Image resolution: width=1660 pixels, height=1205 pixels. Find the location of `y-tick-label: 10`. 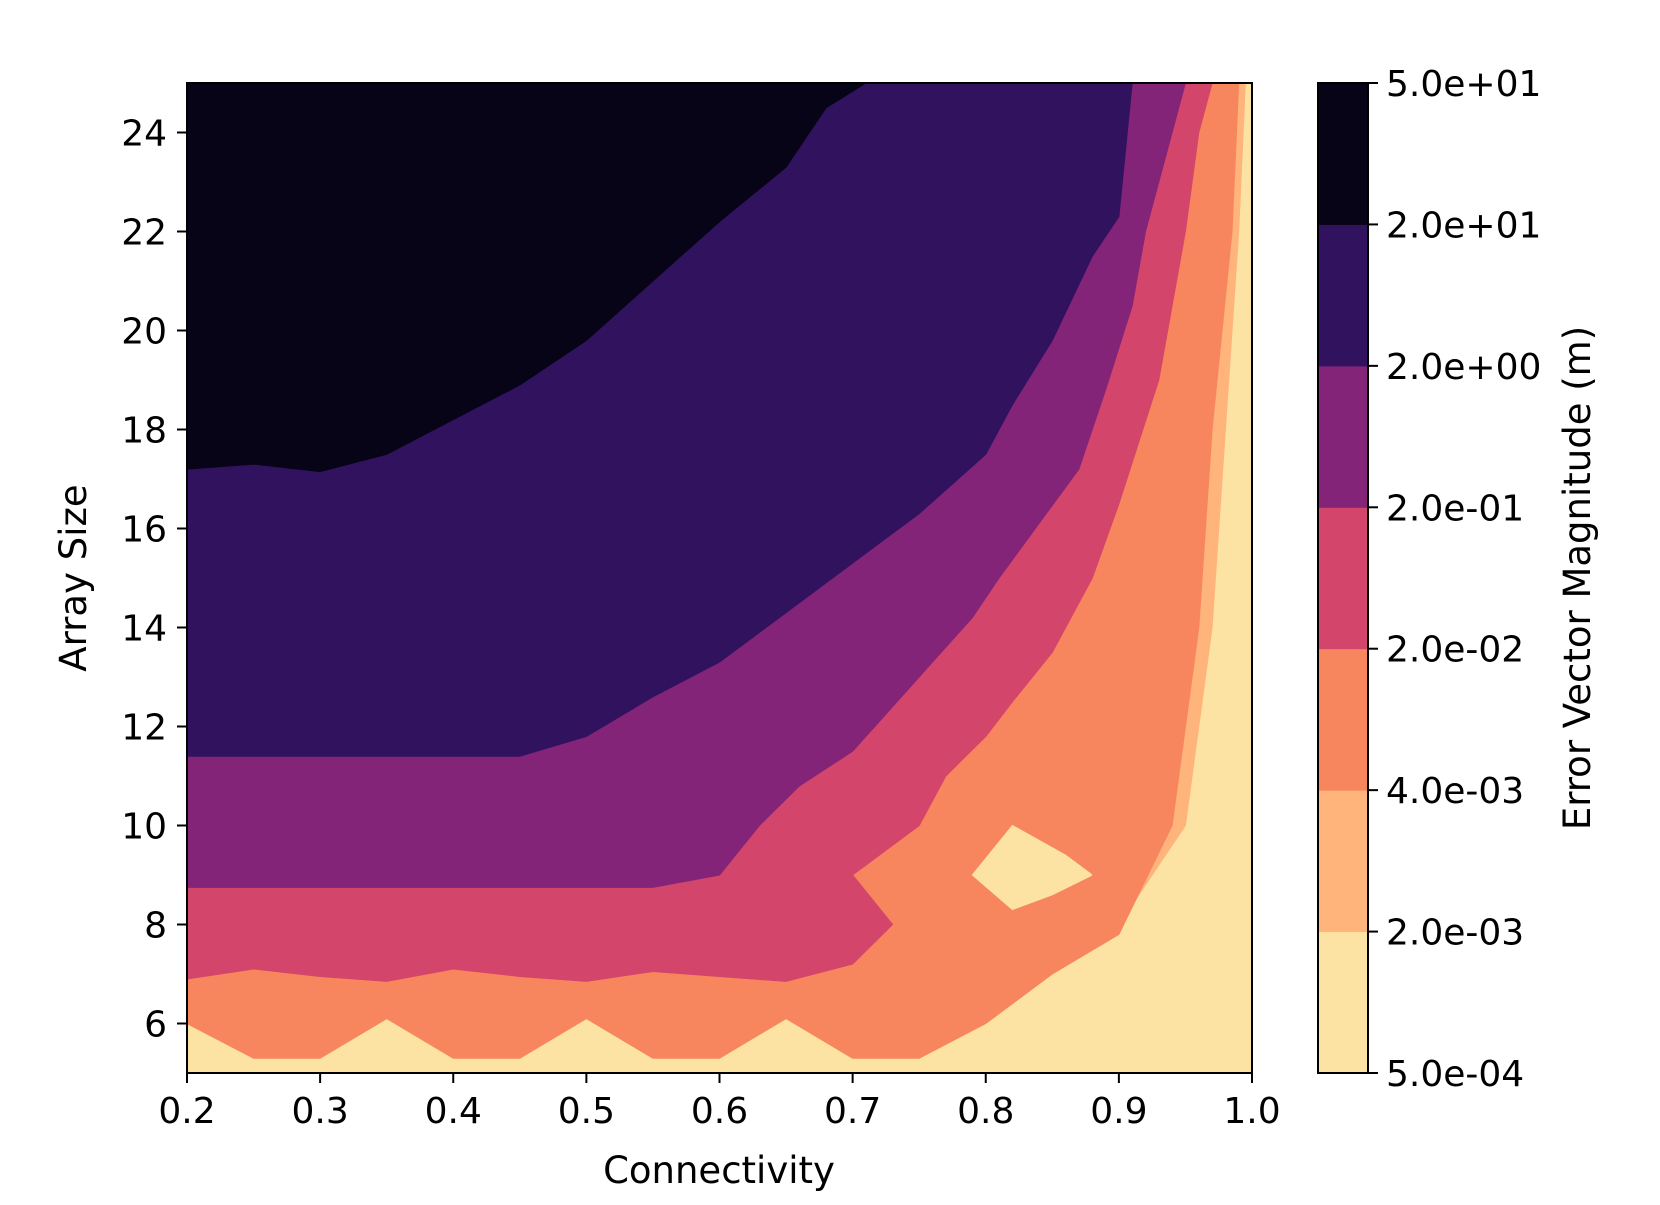

y-tick-label: 10 is located at coordinates (144, 827).